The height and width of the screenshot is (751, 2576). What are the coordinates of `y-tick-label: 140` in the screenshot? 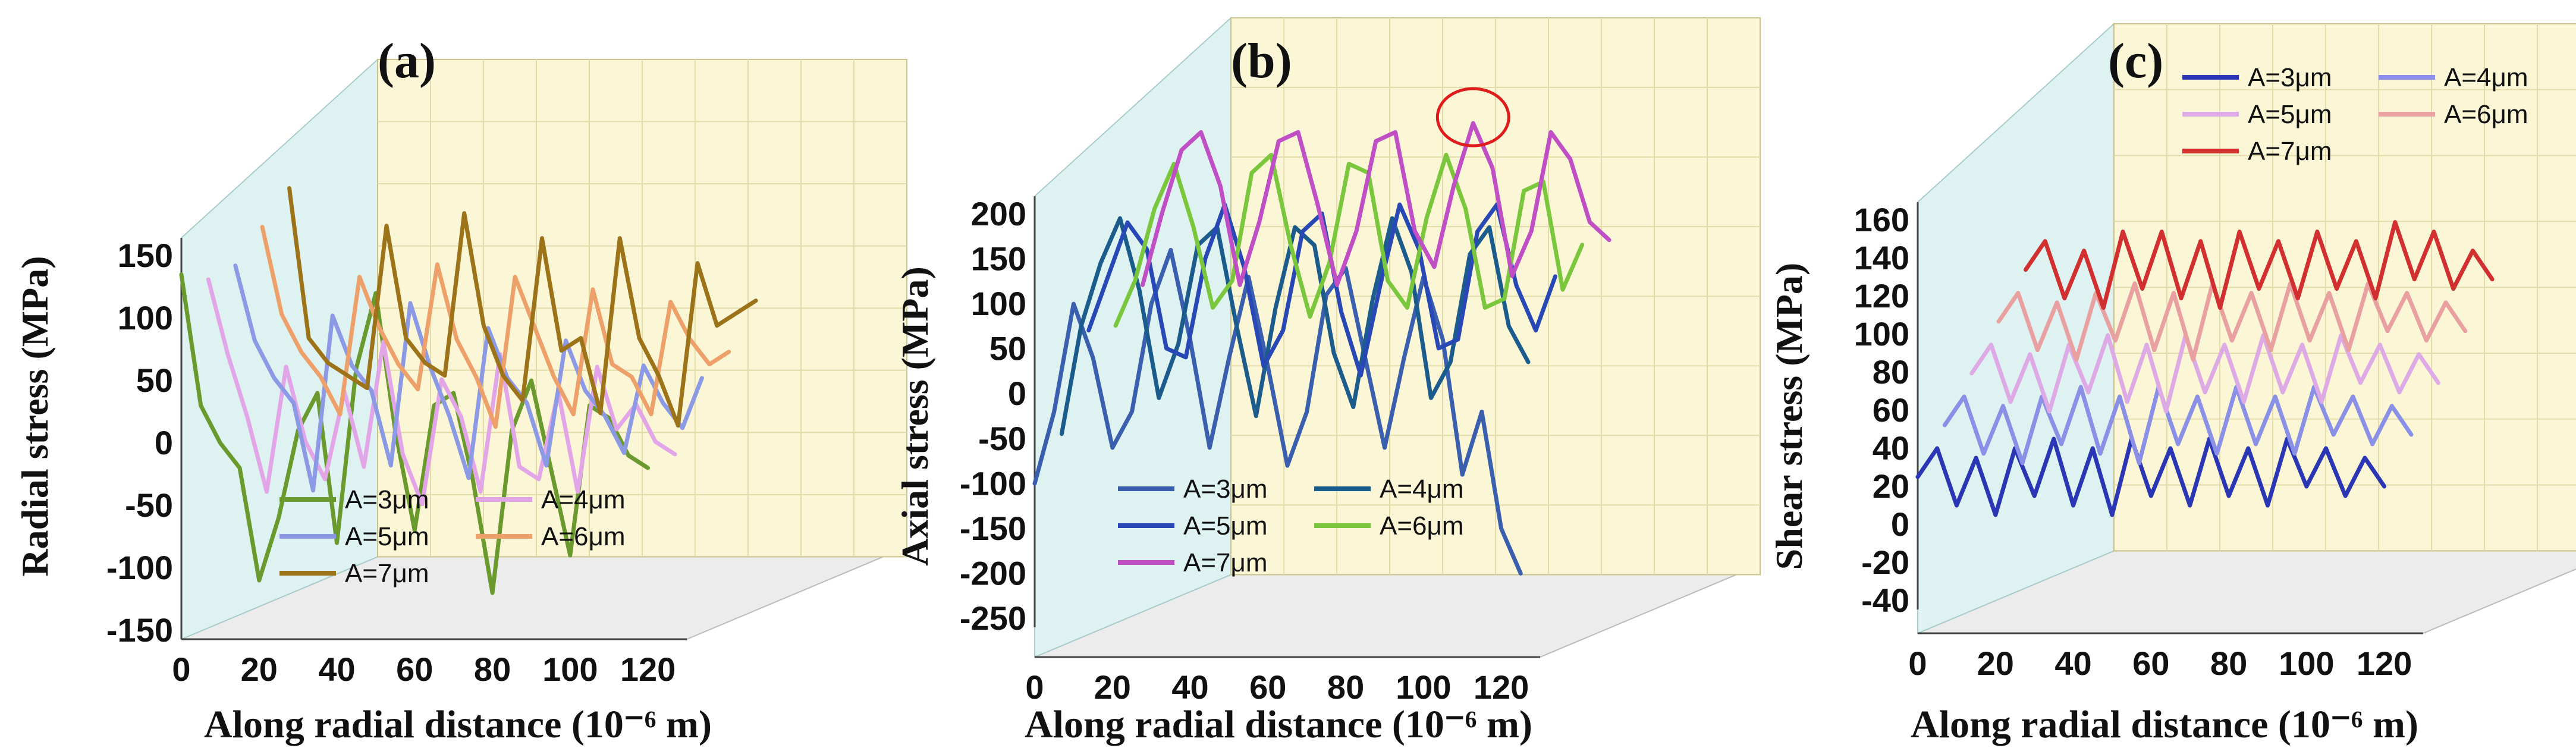 It's located at (1881, 257).